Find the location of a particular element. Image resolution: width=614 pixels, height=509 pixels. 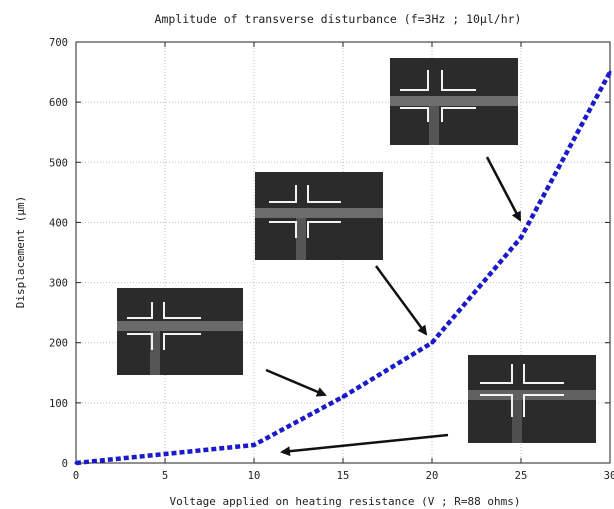

y-tick-label: 0 is located at coordinates (65, 464).